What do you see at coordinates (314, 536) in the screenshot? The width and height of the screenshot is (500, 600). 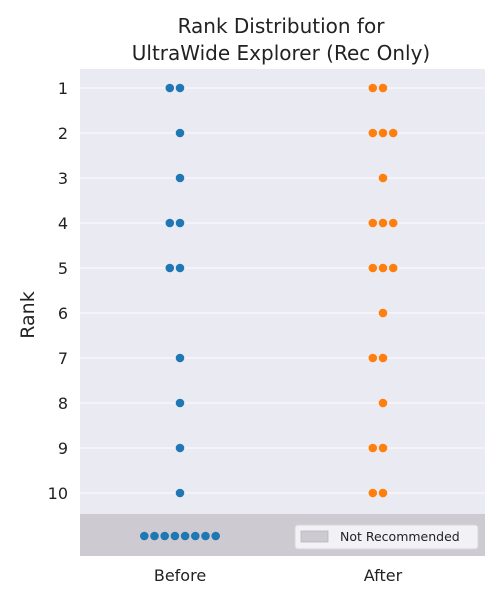 I see `legend-swatch-not-recommended` at bounding box center [314, 536].